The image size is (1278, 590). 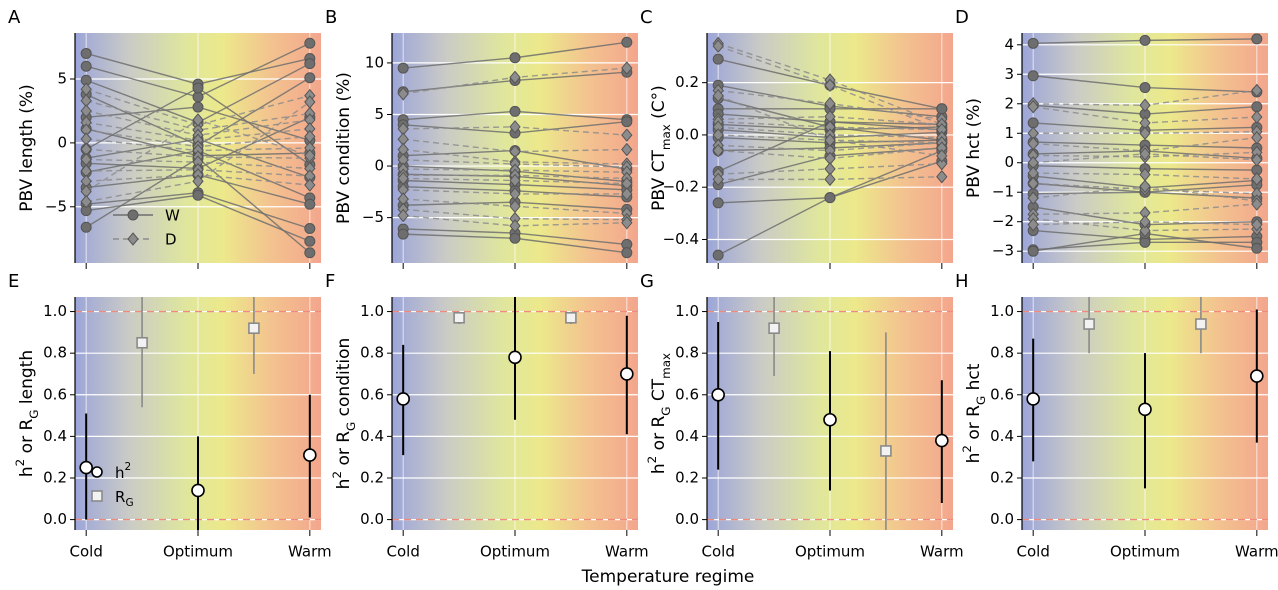 I want to click on label-part: length, so click(x=27, y=380).